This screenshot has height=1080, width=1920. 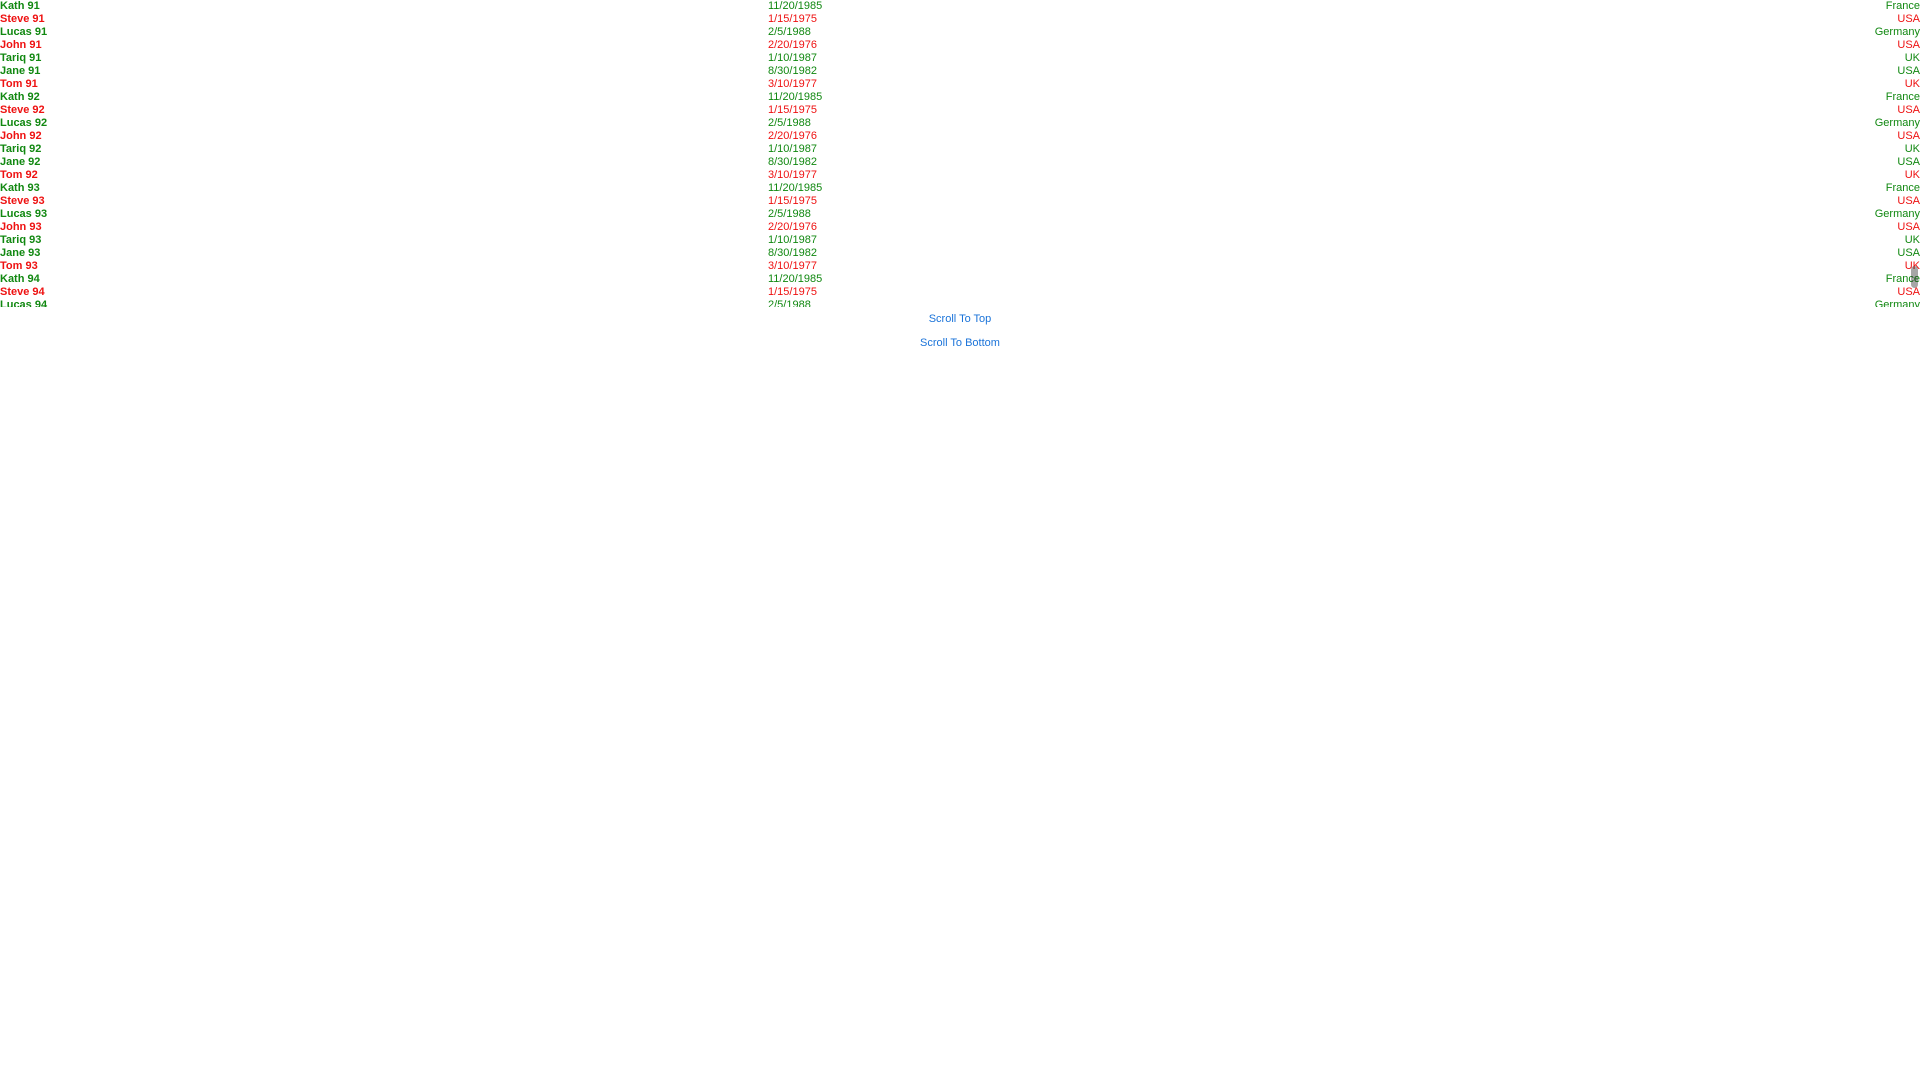 What do you see at coordinates (960, 303) in the screenshot?
I see `list-item: Lucas 94 2/5/1988 Germany` at bounding box center [960, 303].